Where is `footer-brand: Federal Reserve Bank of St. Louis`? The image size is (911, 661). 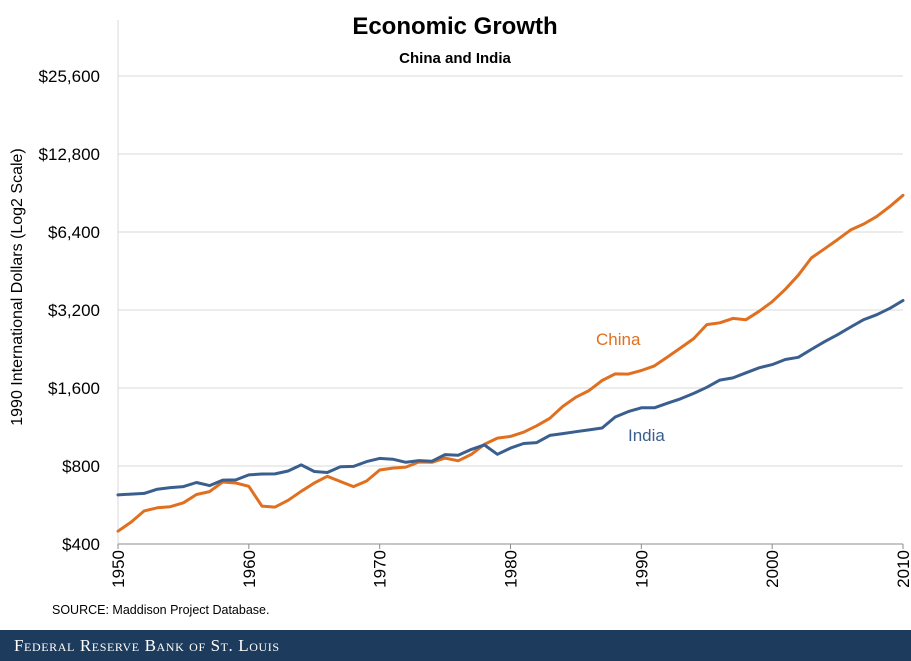 footer-brand: Federal Reserve Bank of St. Louis is located at coordinates (147, 645).